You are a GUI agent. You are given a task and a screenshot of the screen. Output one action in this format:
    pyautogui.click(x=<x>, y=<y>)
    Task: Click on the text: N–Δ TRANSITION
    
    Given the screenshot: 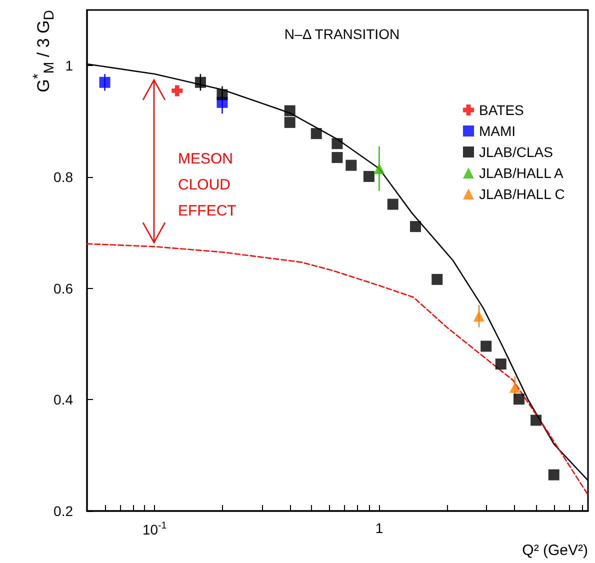 What is the action you would take?
    pyautogui.click(x=342, y=34)
    